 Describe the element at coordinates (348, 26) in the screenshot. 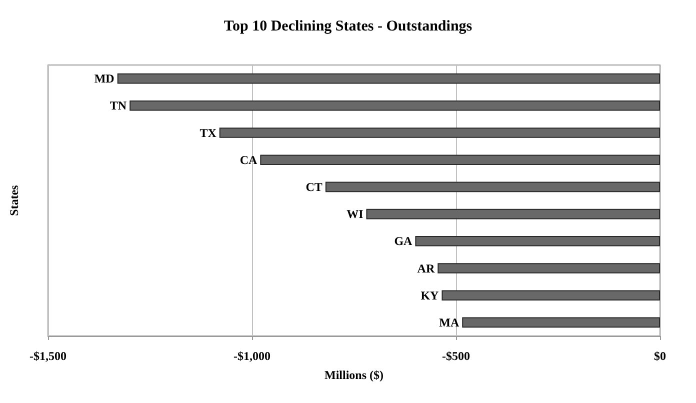

I see `chart-title: Top 10 Declining States - Outstandings` at that location.